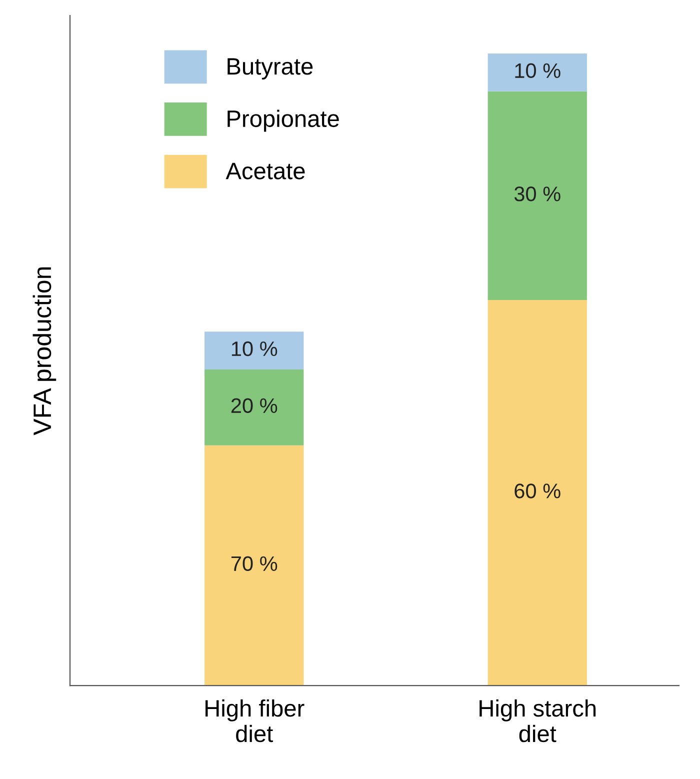 The width and height of the screenshot is (700, 779). Describe the element at coordinates (265, 171) in the screenshot. I see `legend-label: Acetate` at that location.